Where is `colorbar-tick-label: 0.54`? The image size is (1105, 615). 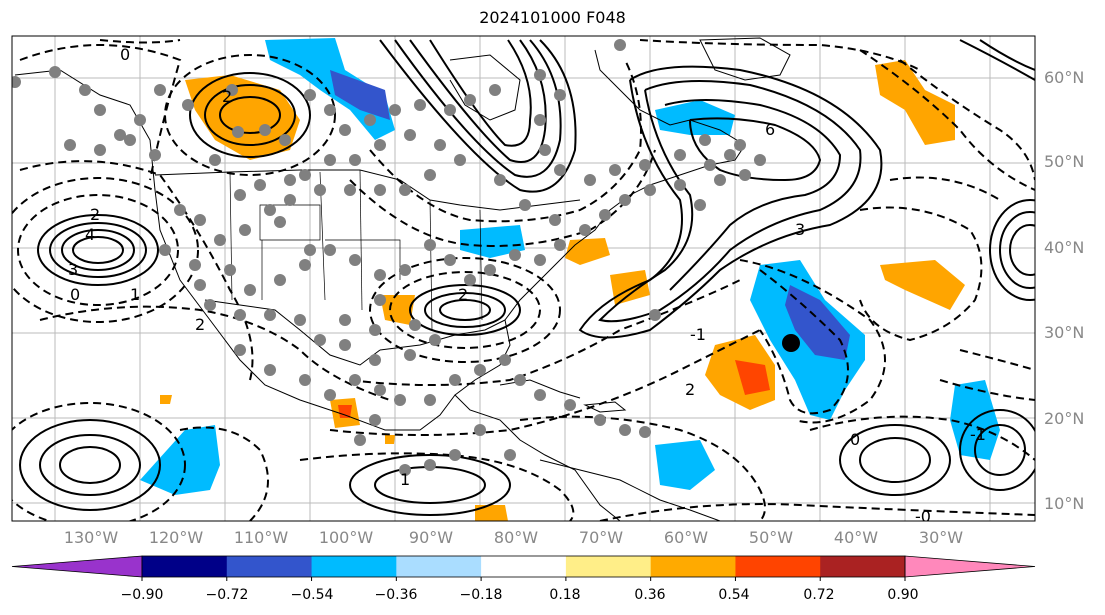
colorbar-tick-label: 0.54 is located at coordinates (734, 595).